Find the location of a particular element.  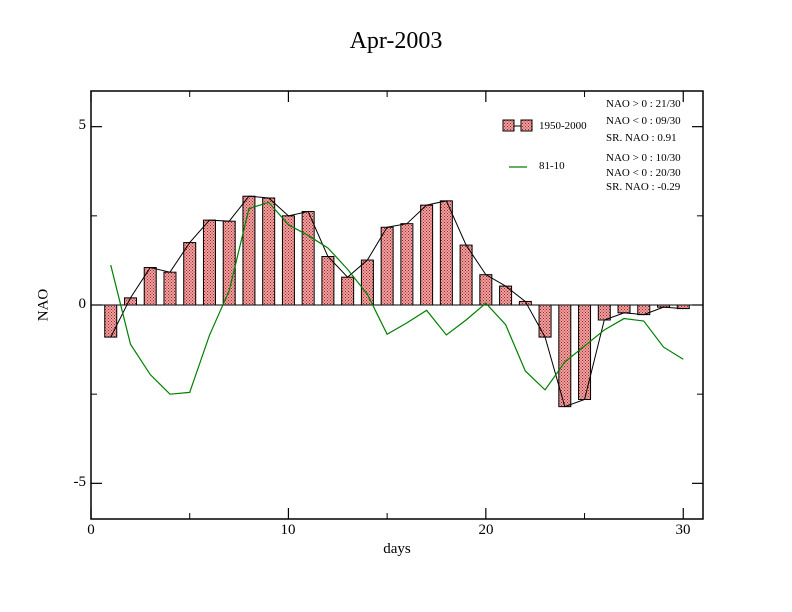

stat-annotation: NAO < 0 : 20/30 is located at coordinates (643, 173).